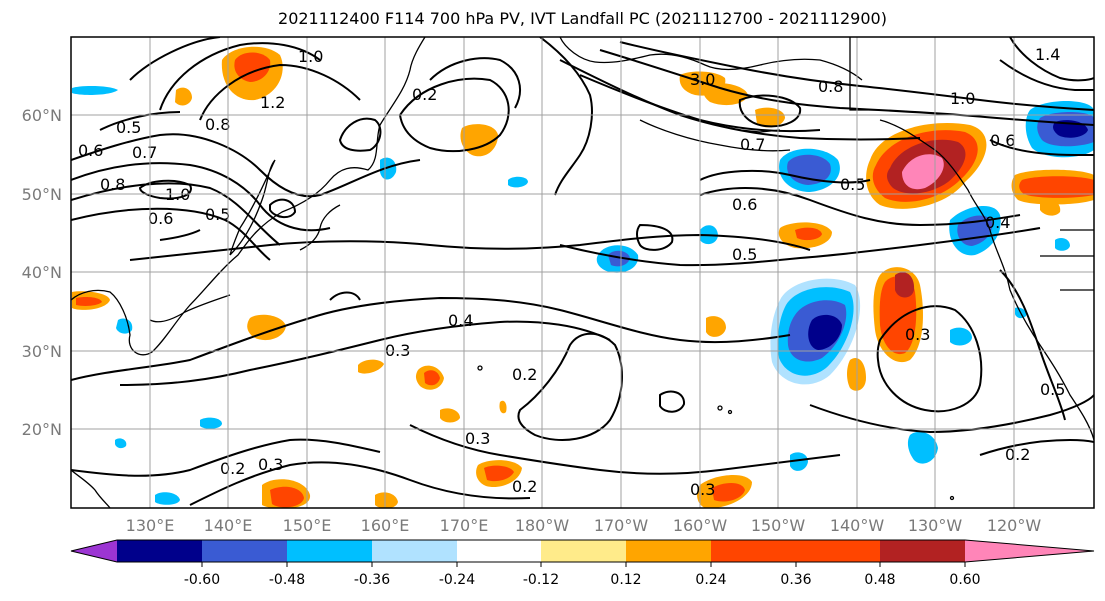  What do you see at coordinates (879, 580) in the screenshot?
I see `colorbar-tick-label: 0.48` at bounding box center [879, 580].